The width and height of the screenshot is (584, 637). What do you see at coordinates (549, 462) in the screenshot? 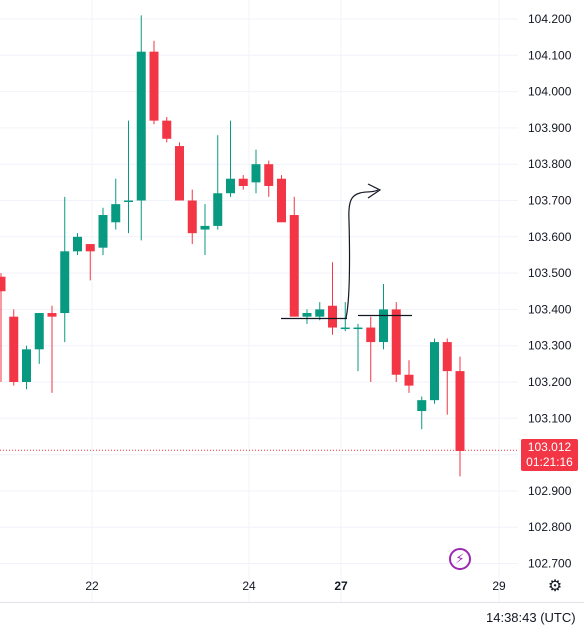
I see `candle-countdown: 01:21:16` at bounding box center [549, 462].